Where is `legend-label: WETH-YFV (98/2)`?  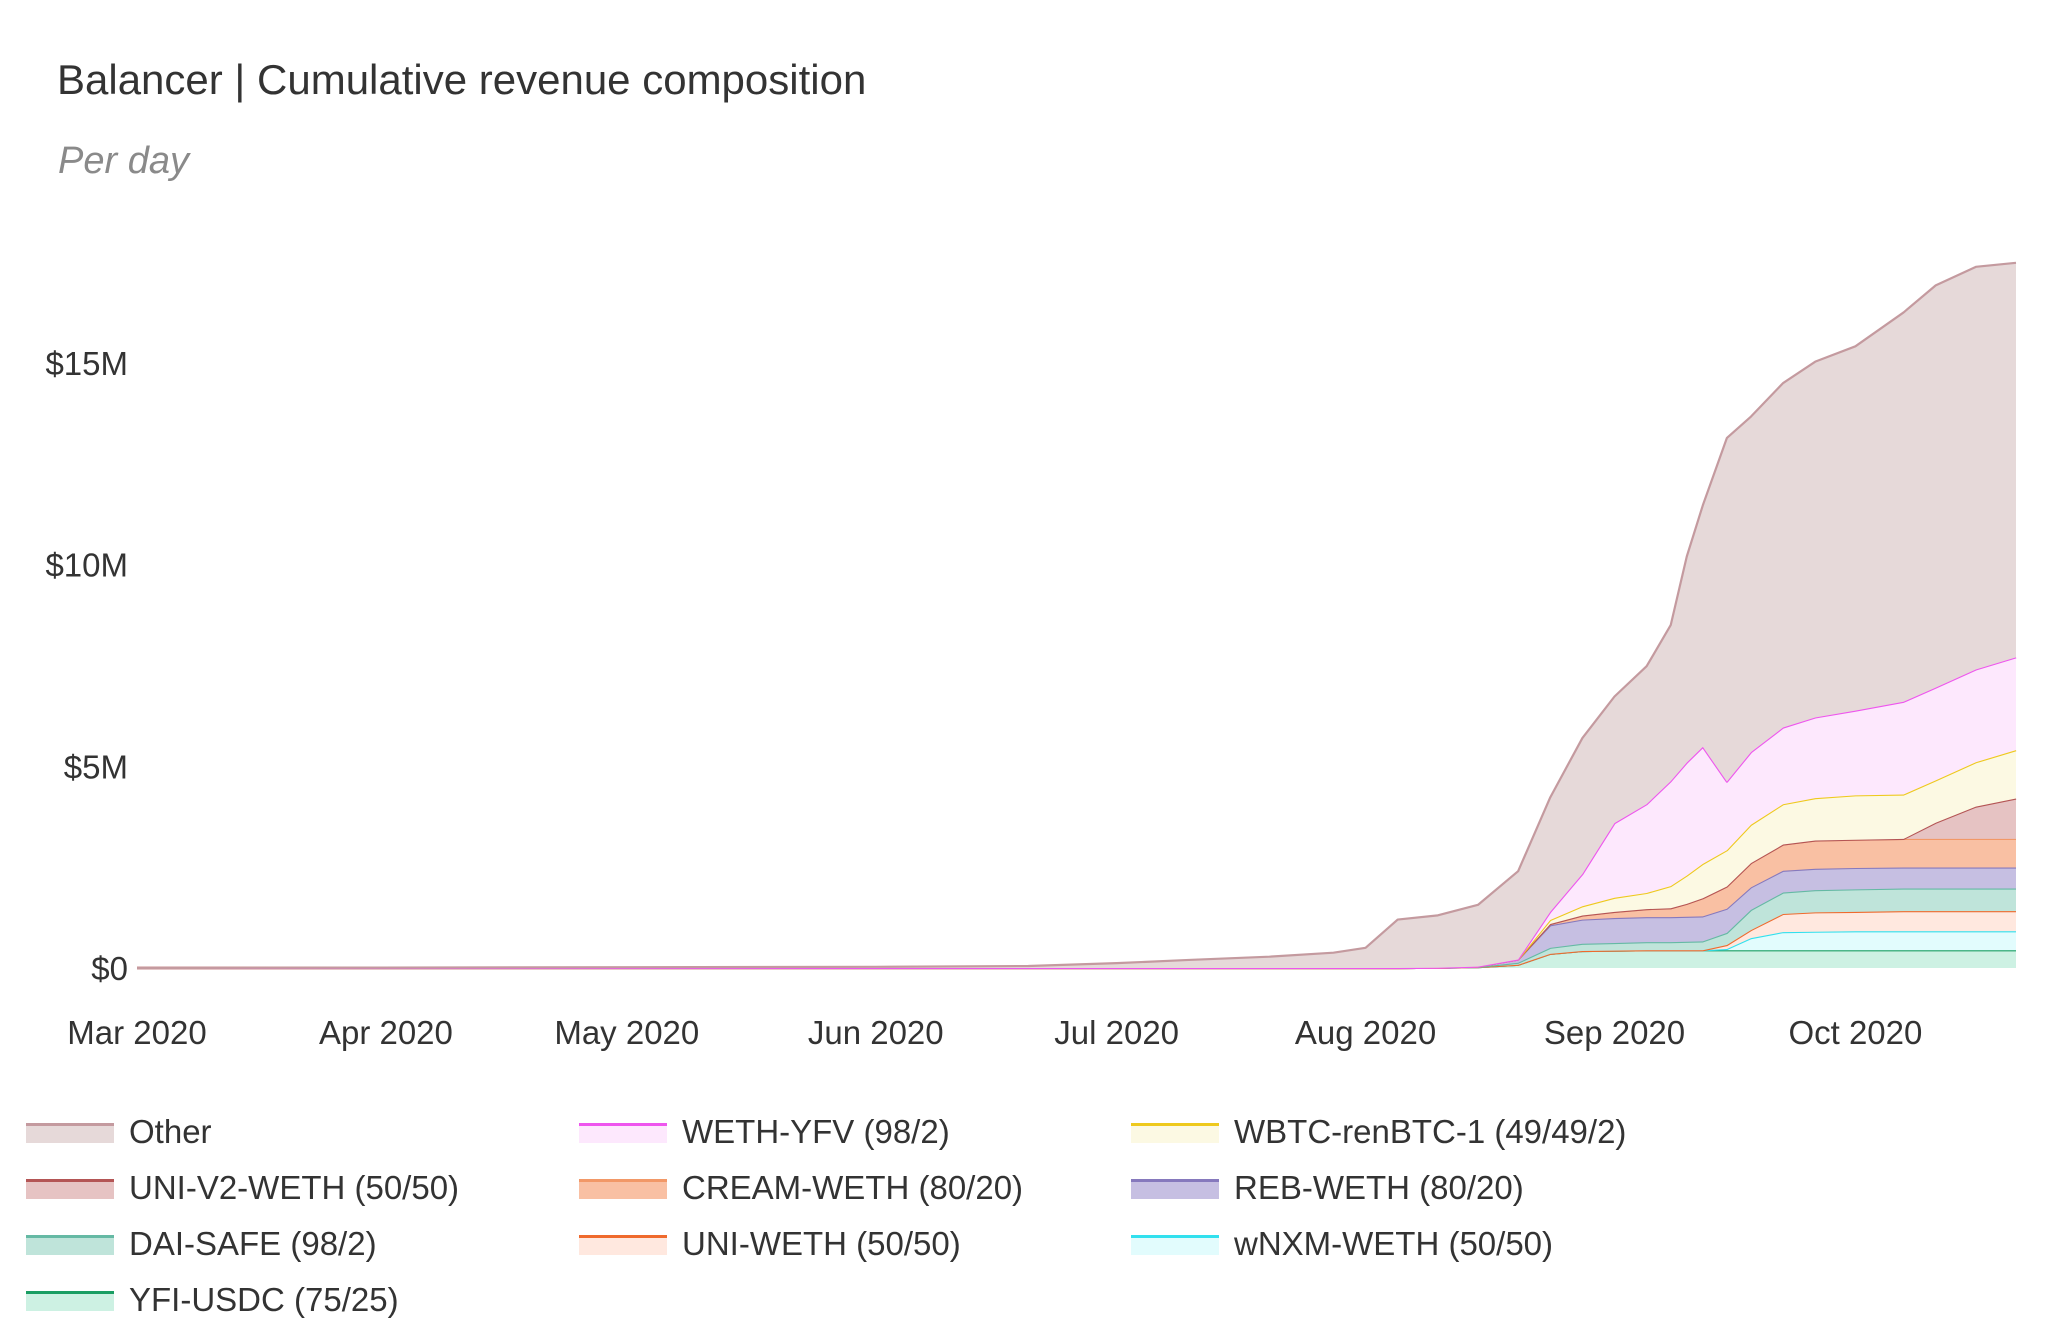 legend-label: WETH-YFV (98/2) is located at coordinates (816, 1131).